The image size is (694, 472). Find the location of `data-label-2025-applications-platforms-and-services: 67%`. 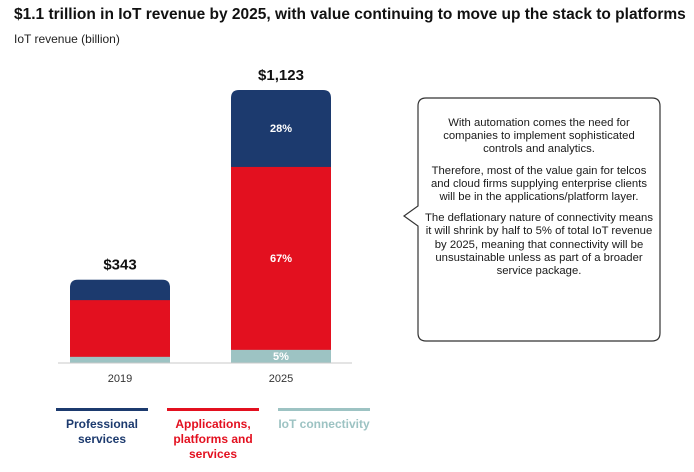

data-label-2025-applications-platforms-and-services: 67% is located at coordinates (281, 259).